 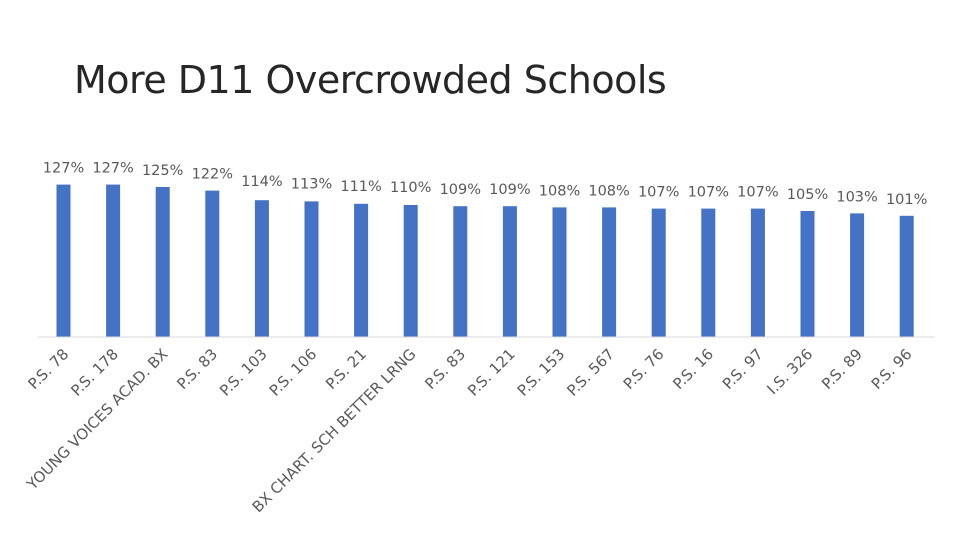 What do you see at coordinates (842, 369) in the screenshot?
I see `category-label: P.S. 89` at bounding box center [842, 369].